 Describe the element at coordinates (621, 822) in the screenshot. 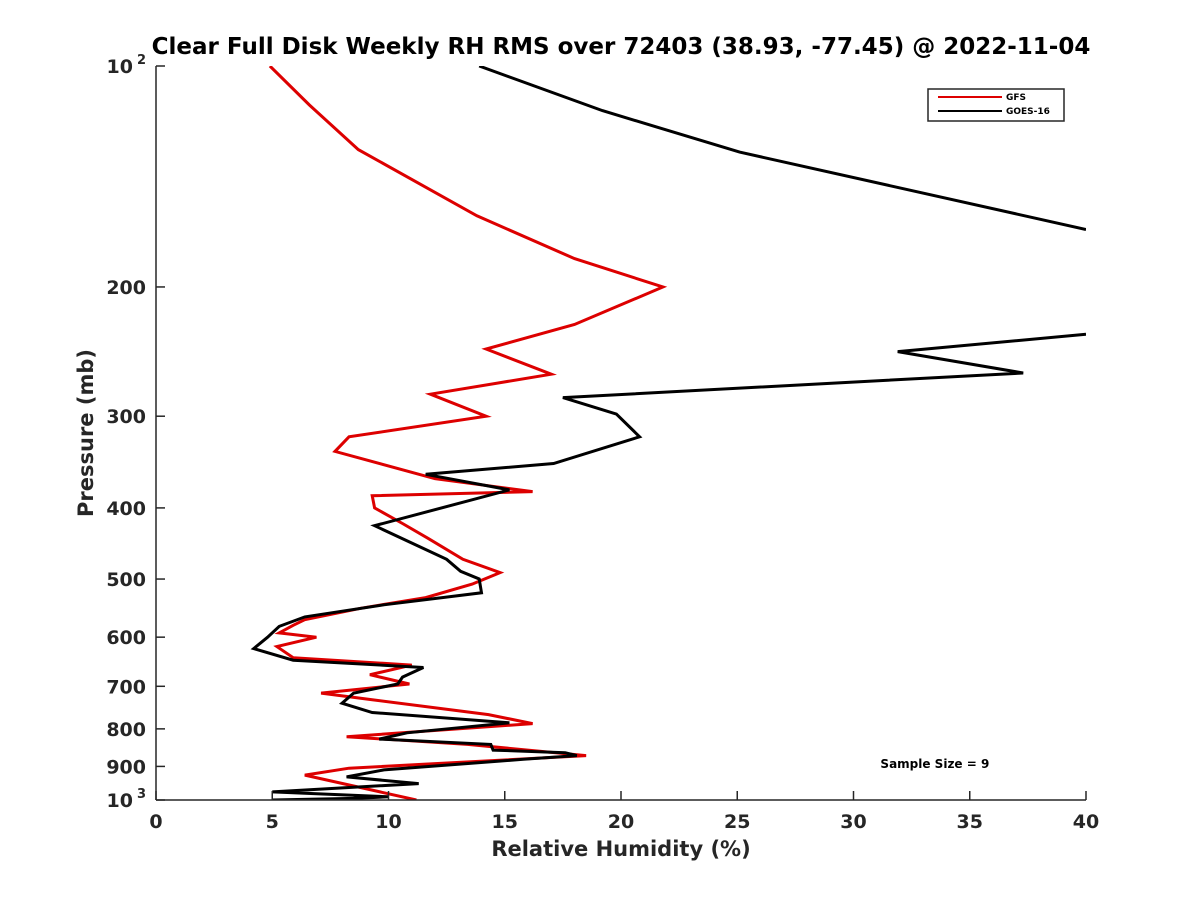

I see `x-tick-label: 20` at that location.